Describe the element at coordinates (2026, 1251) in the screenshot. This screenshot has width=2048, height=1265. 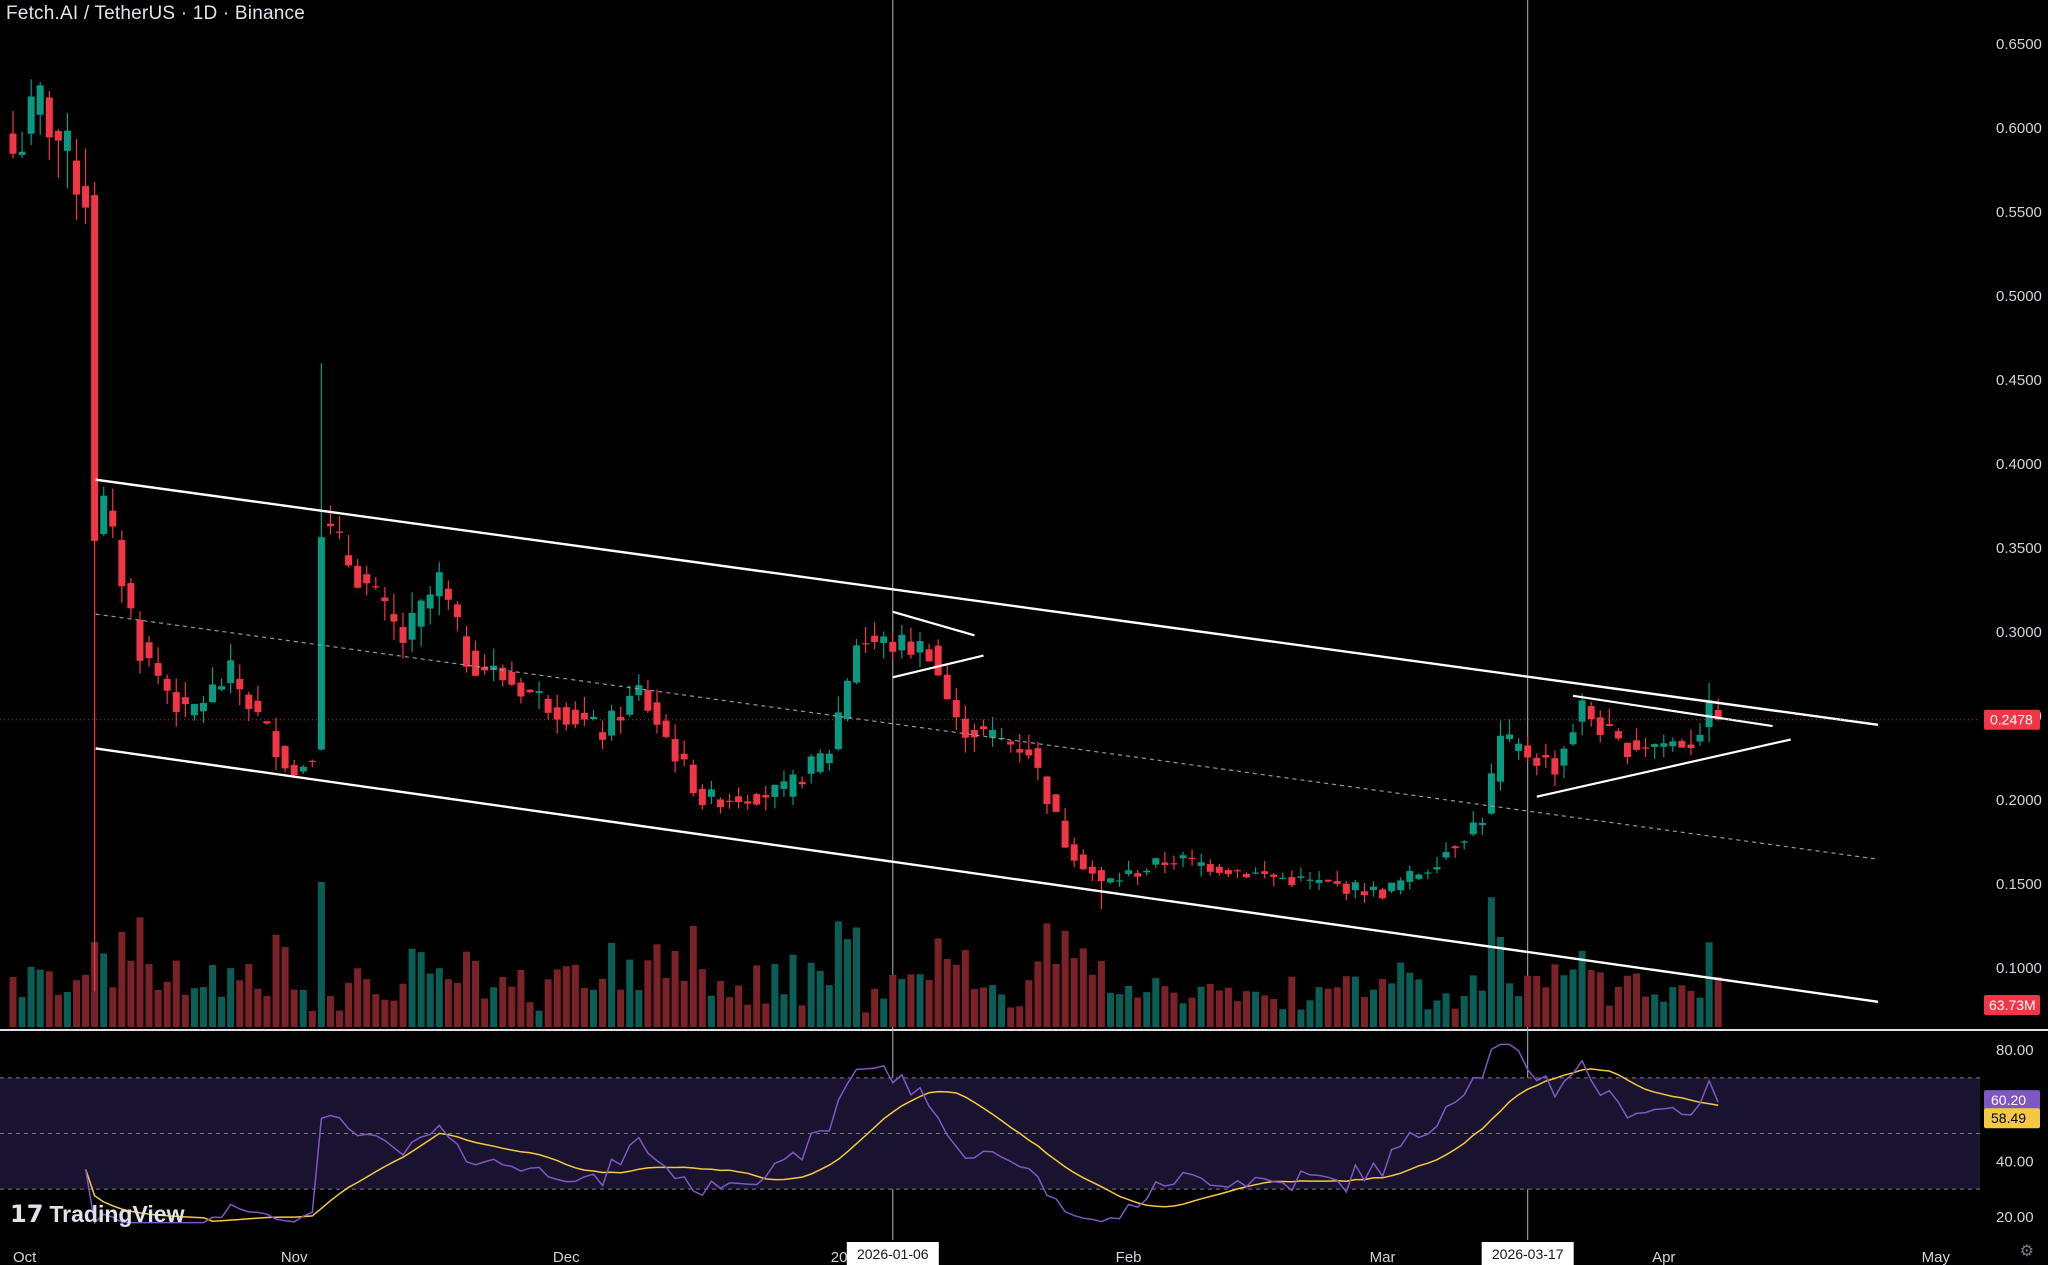
I see `gear-icon: ⚙` at that location.